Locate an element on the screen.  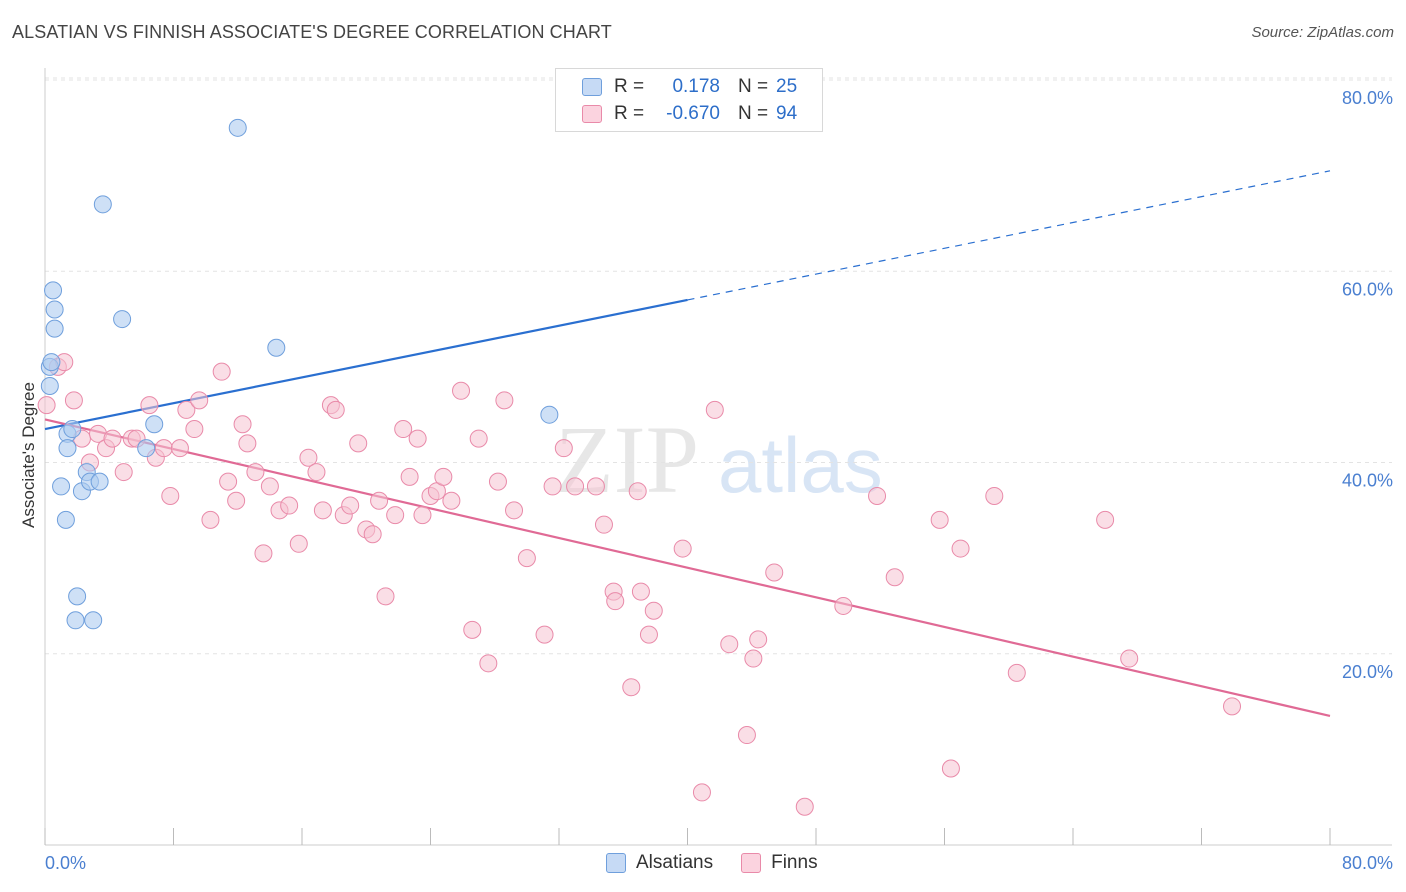
n-value: 25 is located at coordinates (787, 86).